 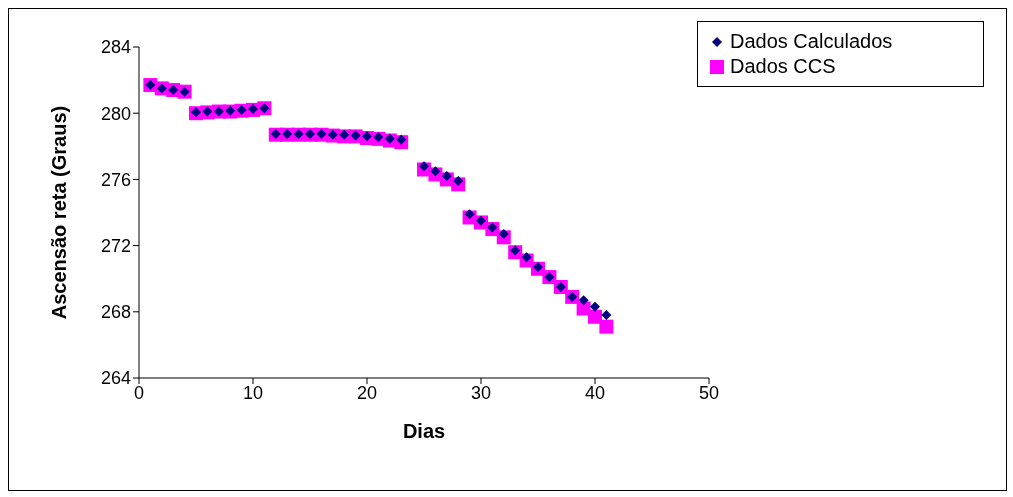 What do you see at coordinates (59, 212) in the screenshot?
I see `y-axis-title: Ascensão reta (Graus)` at bounding box center [59, 212].